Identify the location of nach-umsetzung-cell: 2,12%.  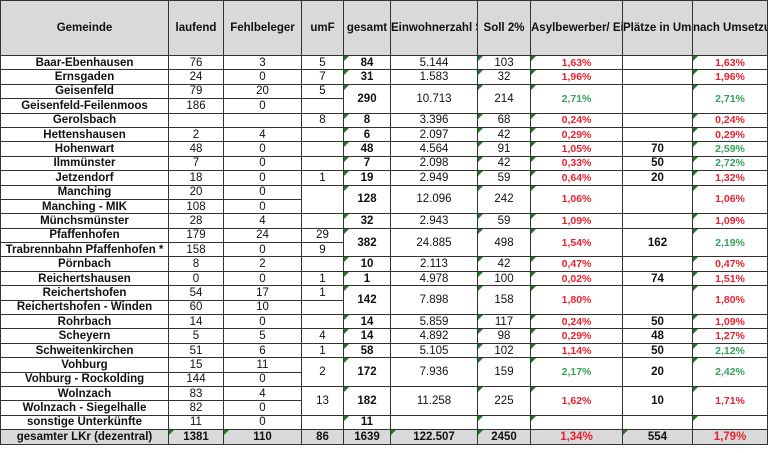
(730, 350).